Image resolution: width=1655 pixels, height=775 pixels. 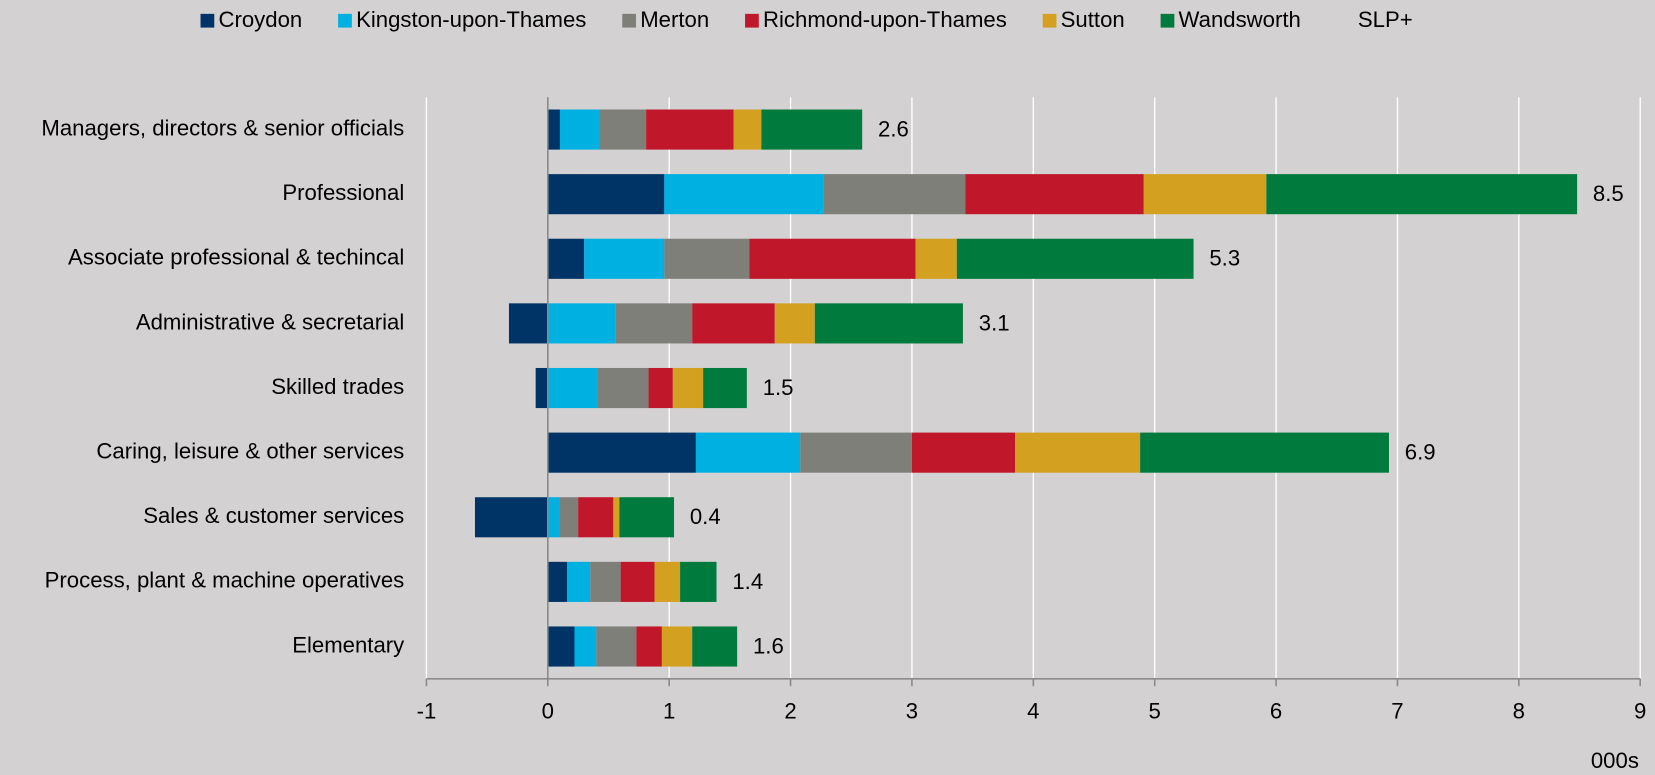 What do you see at coordinates (1519, 710) in the screenshot?
I see `x-tick-label: 8` at bounding box center [1519, 710].